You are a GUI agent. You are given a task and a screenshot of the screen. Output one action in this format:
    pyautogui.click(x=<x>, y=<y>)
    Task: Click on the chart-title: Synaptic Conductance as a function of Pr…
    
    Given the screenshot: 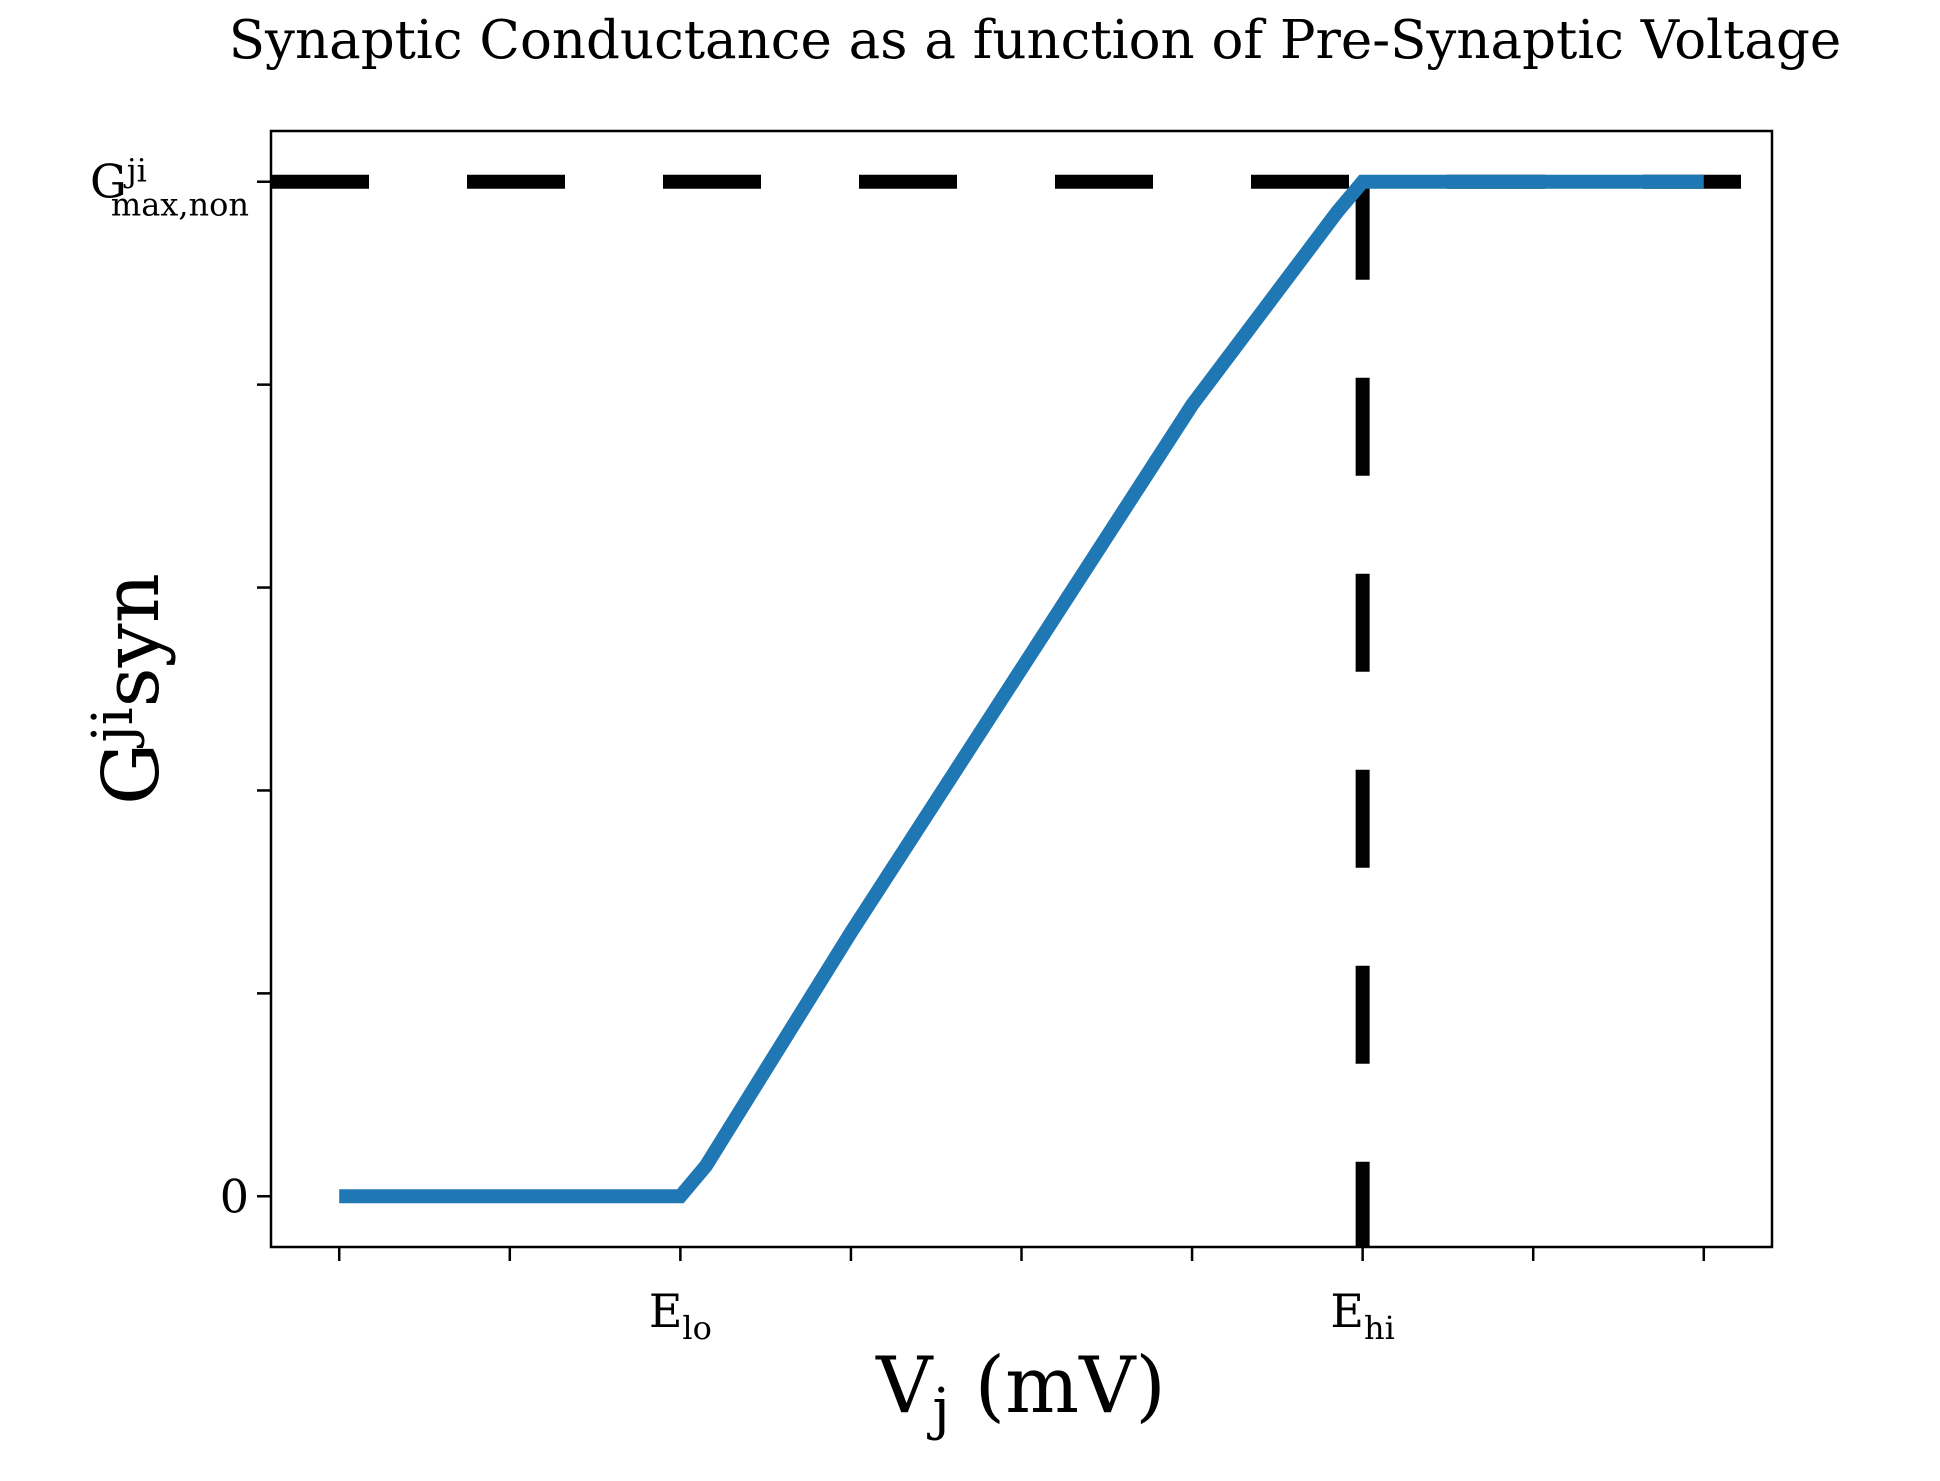 What is the action you would take?
    pyautogui.click(x=1035, y=40)
    